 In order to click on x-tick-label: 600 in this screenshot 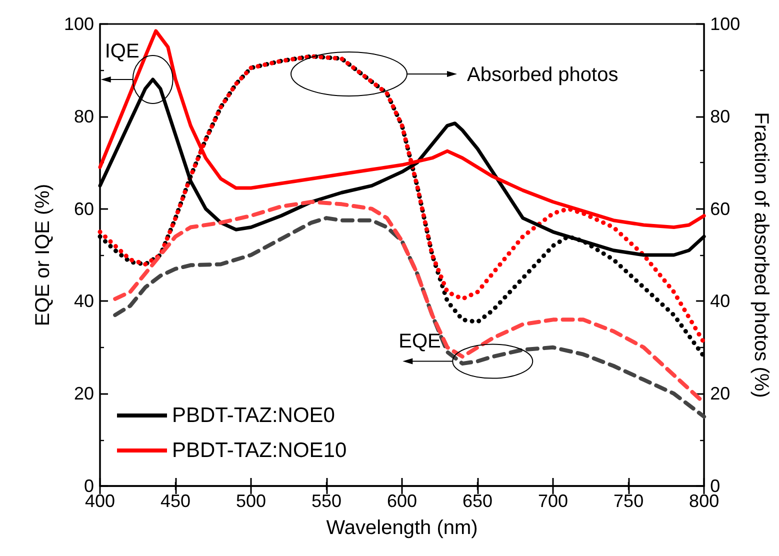, I will do `click(402, 501)`.